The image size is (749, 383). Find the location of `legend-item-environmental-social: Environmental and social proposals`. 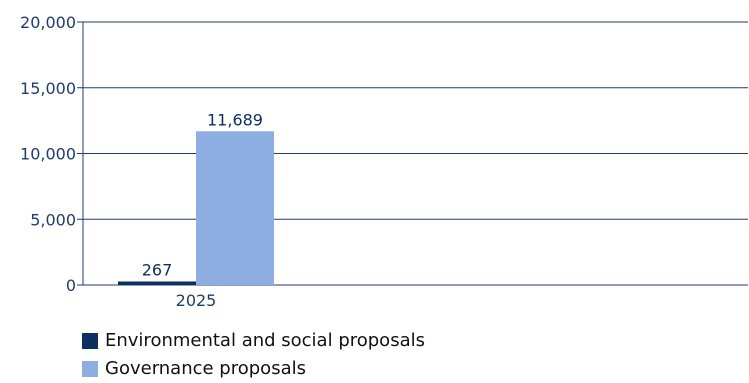

legend-item-environmental-social: Environmental and social proposals is located at coordinates (253, 341).